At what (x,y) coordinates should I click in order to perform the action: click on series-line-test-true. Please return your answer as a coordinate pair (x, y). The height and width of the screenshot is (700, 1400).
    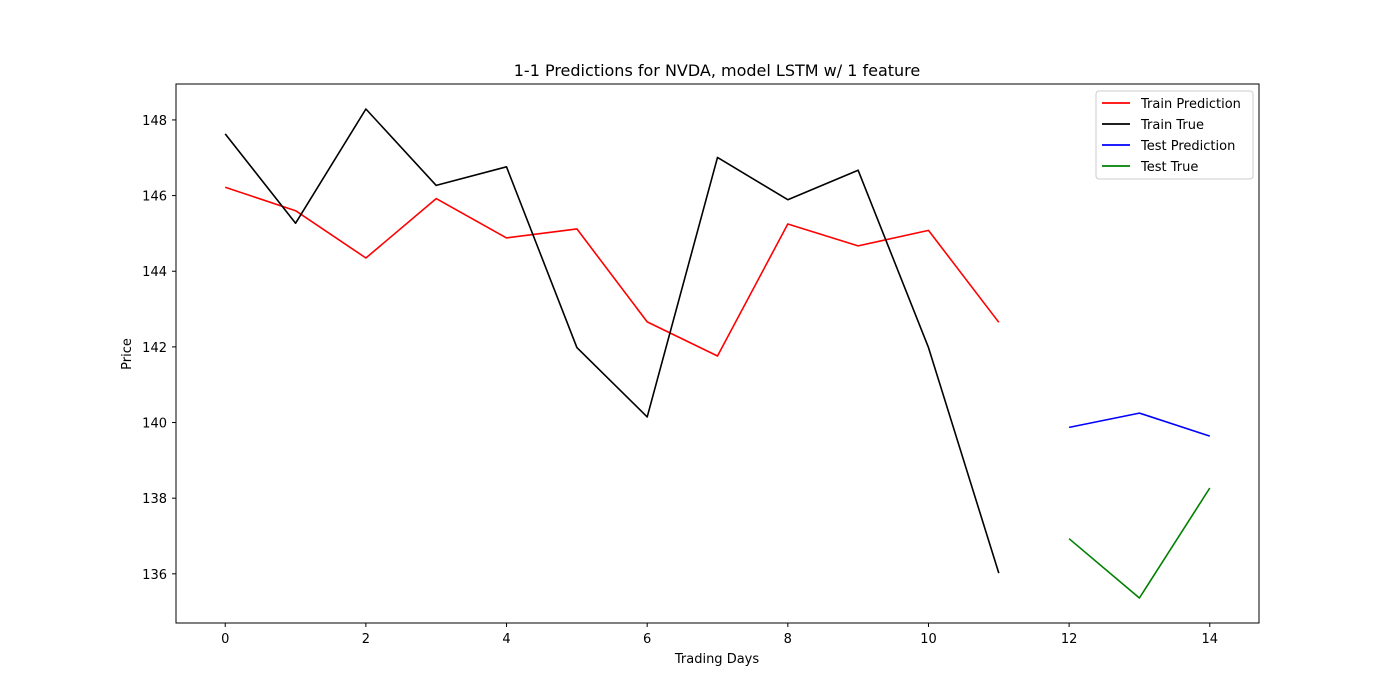
    Looking at the image, I should click on (1139, 543).